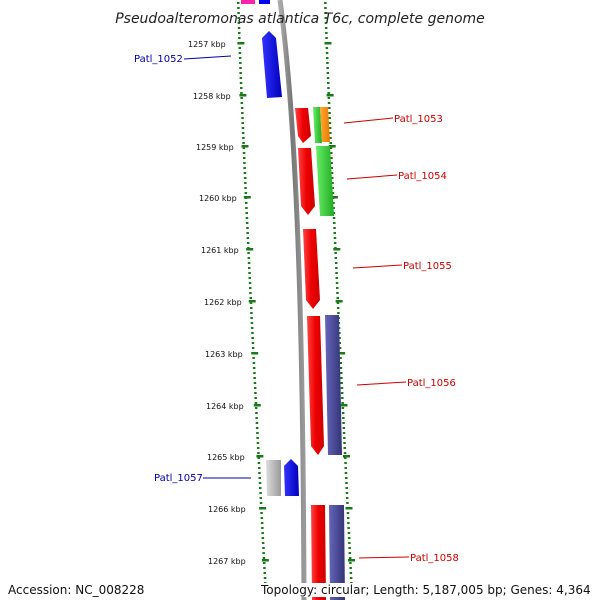 This screenshot has width=600, height=600. Describe the element at coordinates (303, 125) in the screenshot. I see `gene-patl-1053-red` at that location.